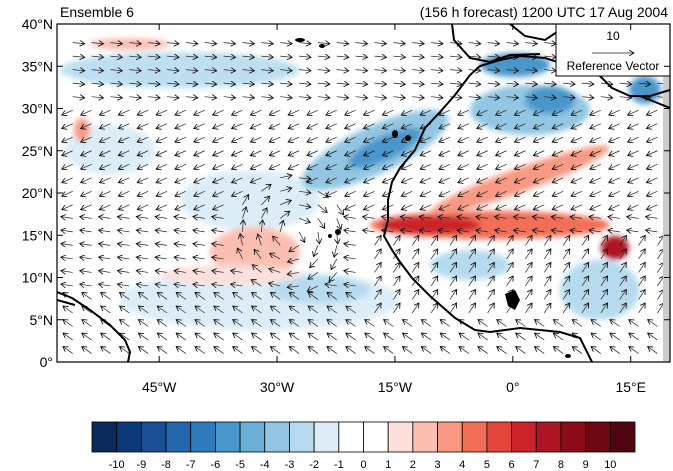 This screenshot has height=471, width=673. I want to click on coastline-iberia, so click(496, 44).